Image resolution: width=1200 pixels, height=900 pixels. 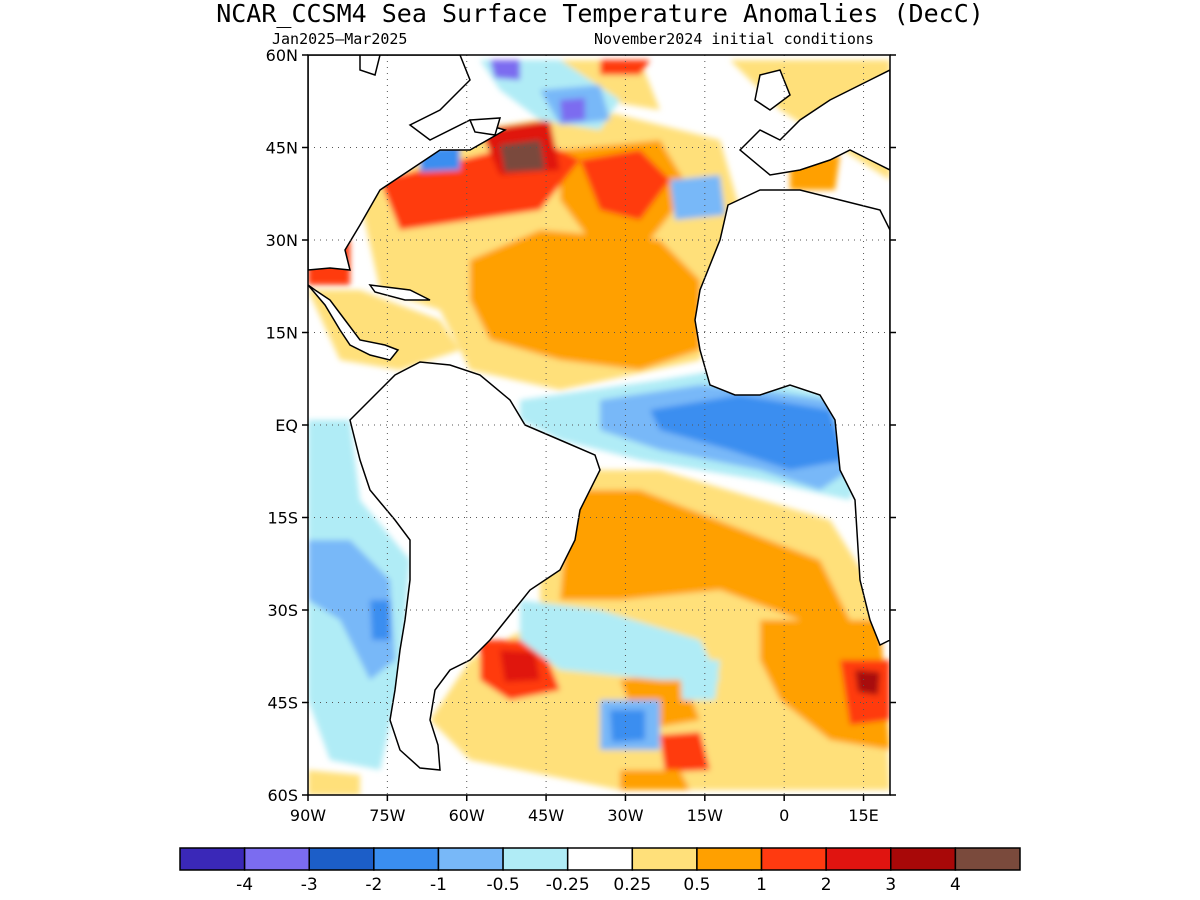 I want to click on colorbar-label: -1, so click(x=438, y=885).